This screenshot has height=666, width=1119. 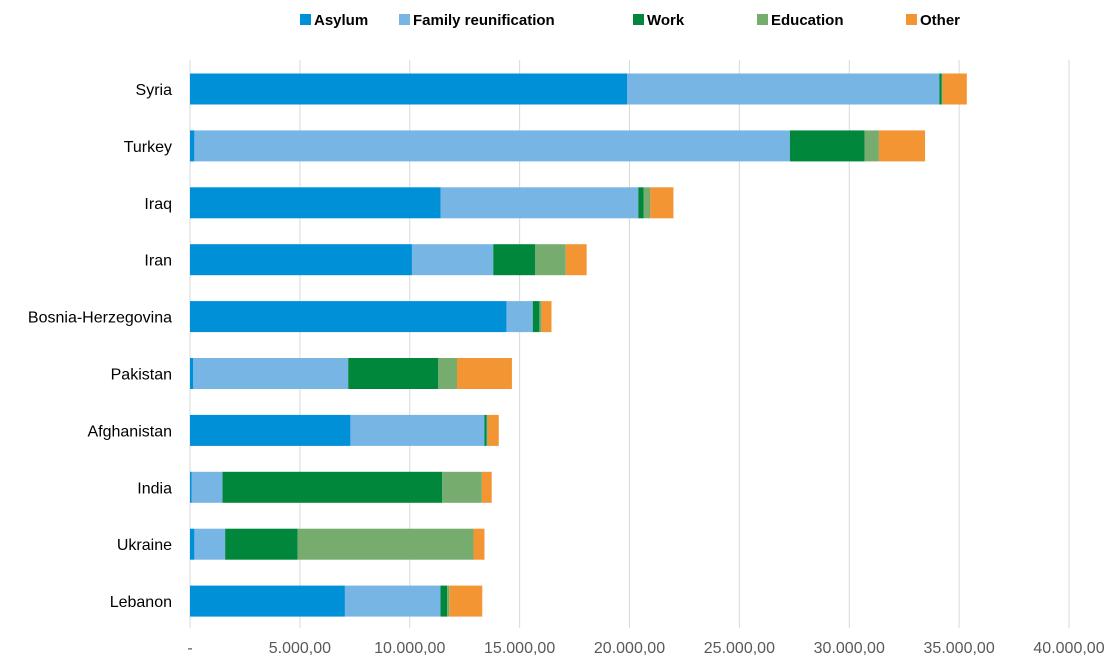 What do you see at coordinates (739, 648) in the screenshot?
I see `x-tick-label: 25.000,00` at bounding box center [739, 648].